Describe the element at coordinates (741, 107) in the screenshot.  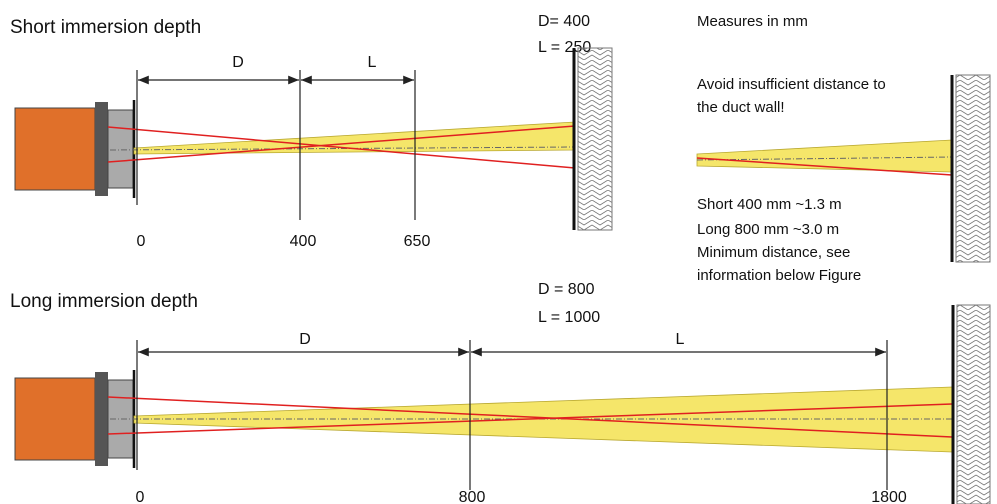
I see `warning: the duct wall!` at that location.